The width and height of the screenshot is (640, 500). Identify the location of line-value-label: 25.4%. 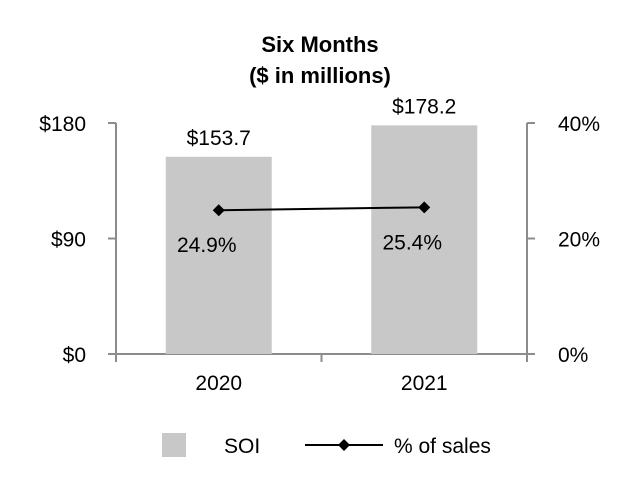
(412, 242).